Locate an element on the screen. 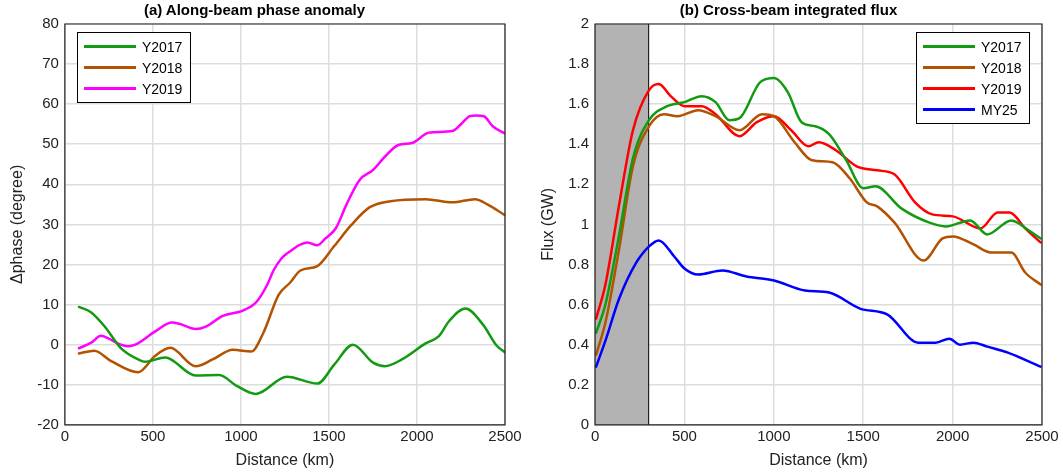 The width and height of the screenshot is (1063, 474). y-tick-label: 60 is located at coordinates (50, 103).